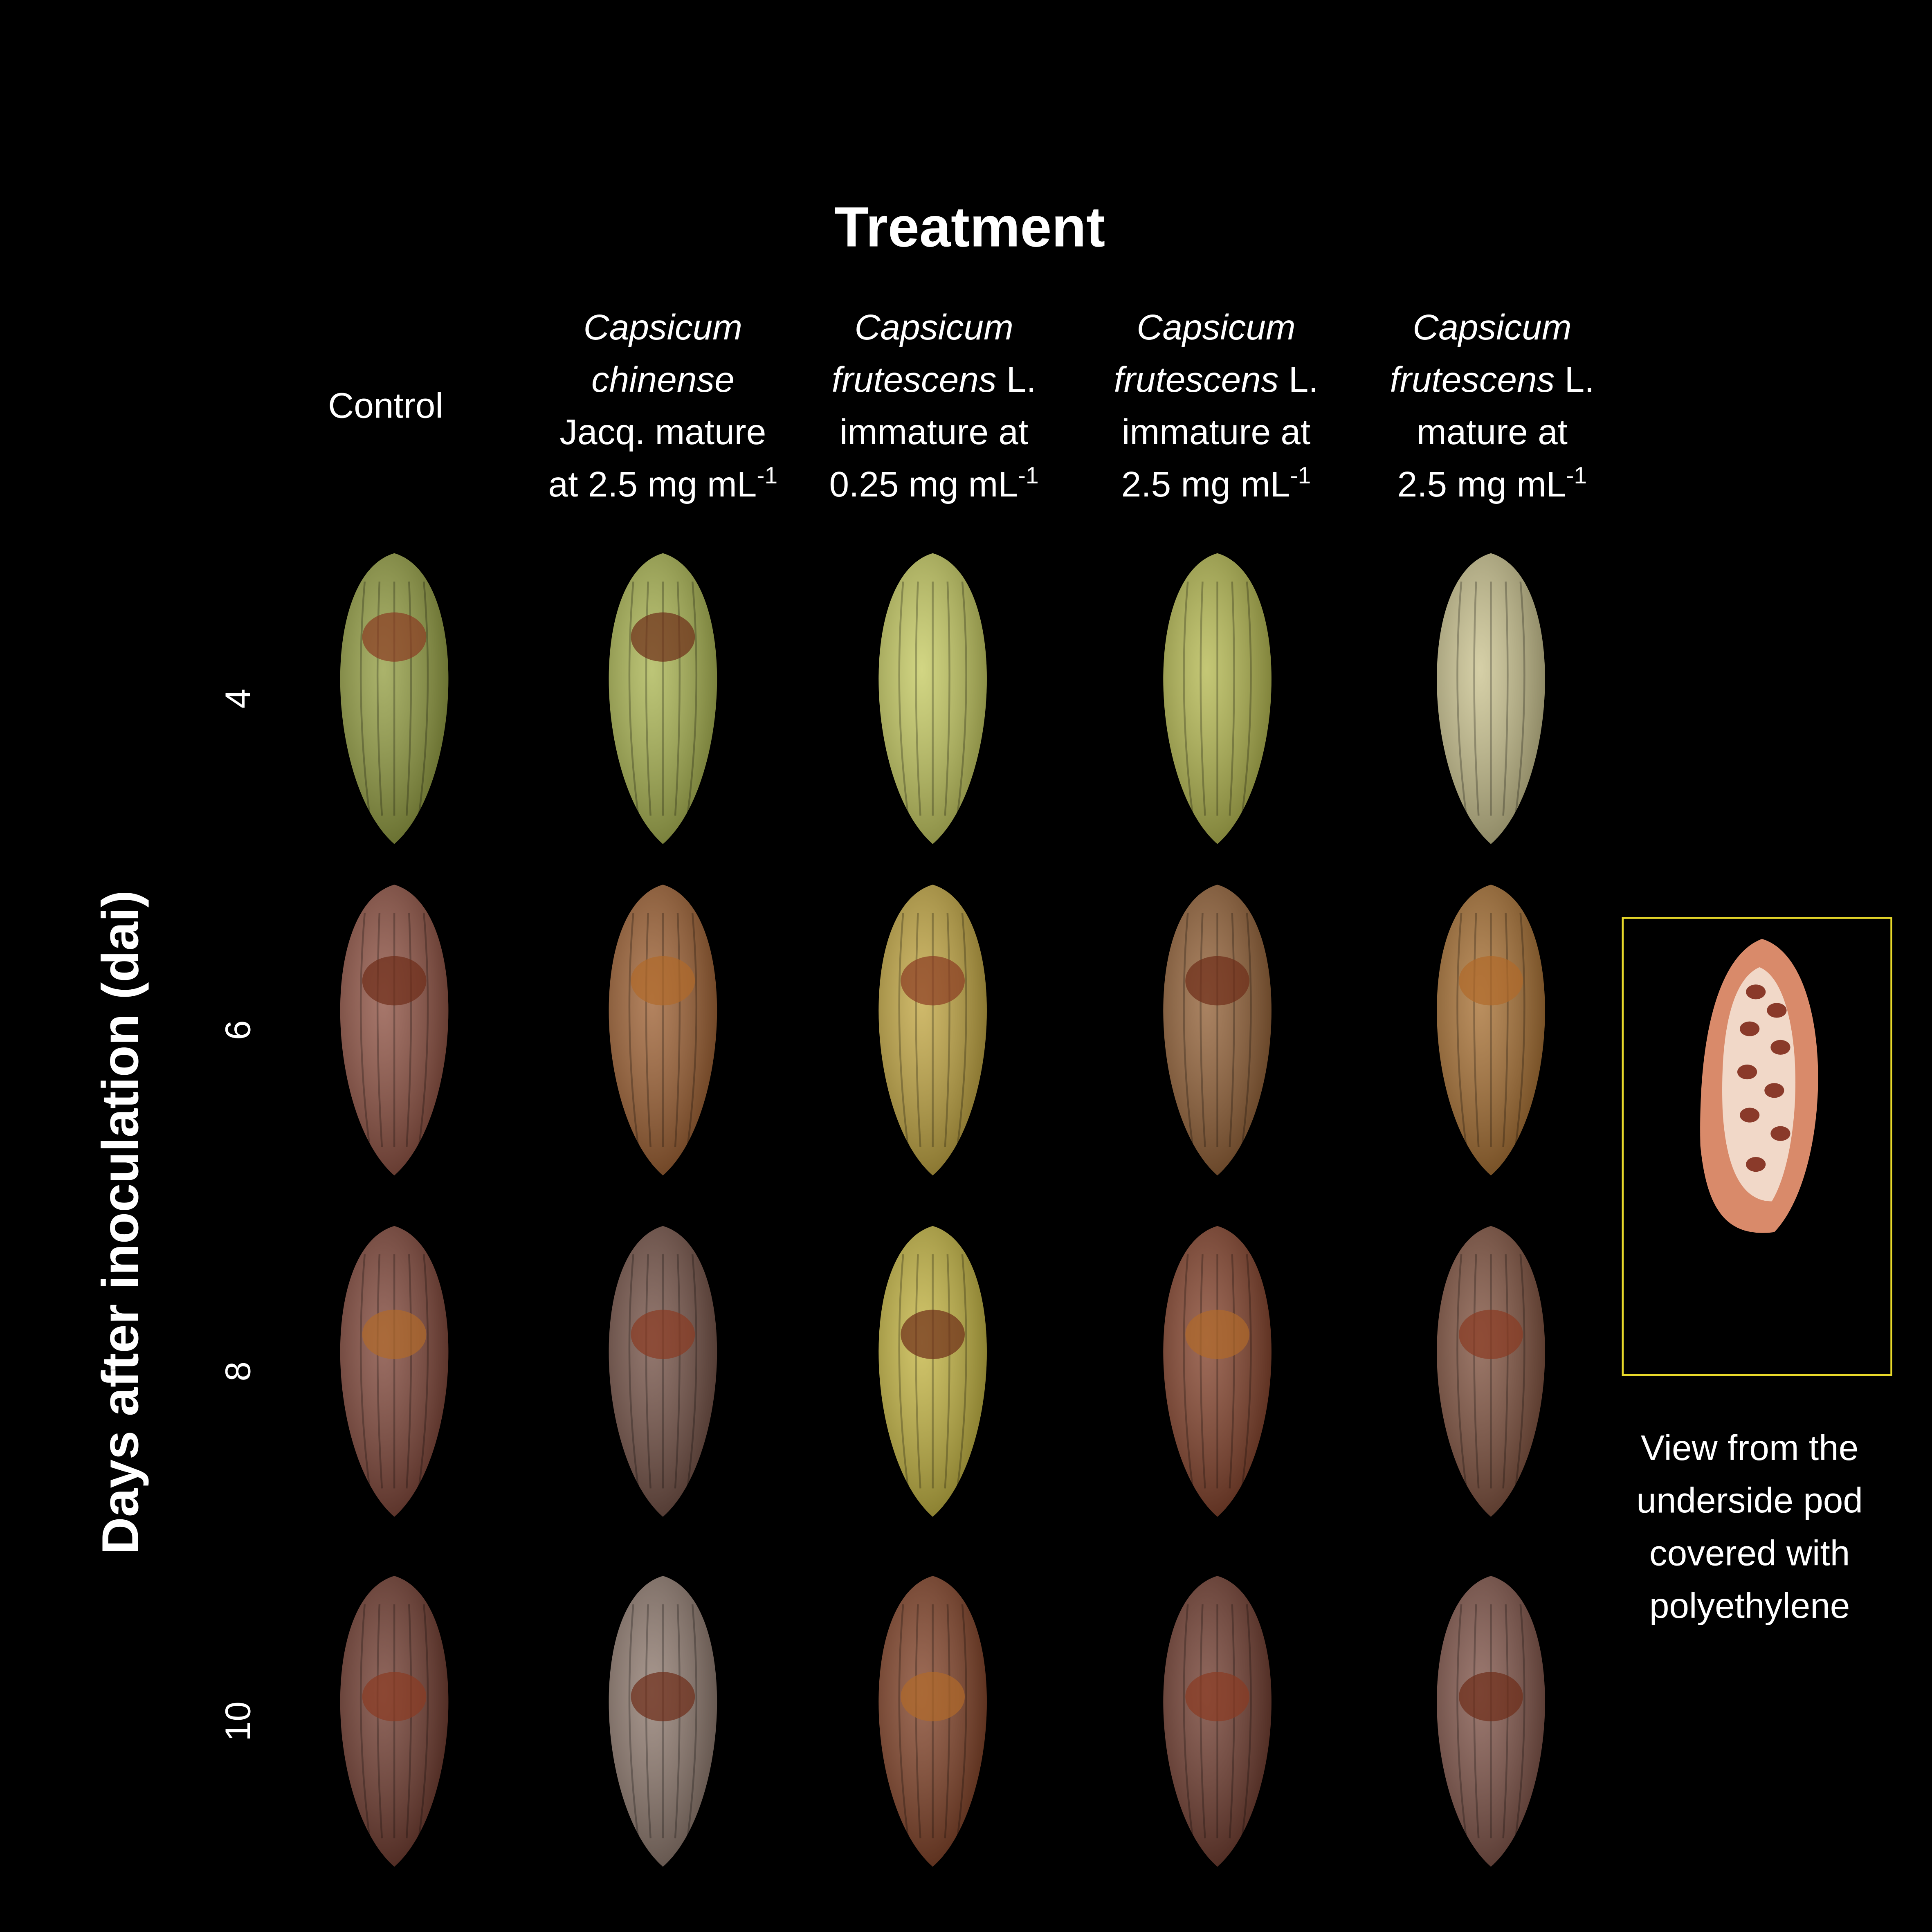 This screenshot has width=1932, height=1932. I want to click on column-header: chinense, so click(663, 379).